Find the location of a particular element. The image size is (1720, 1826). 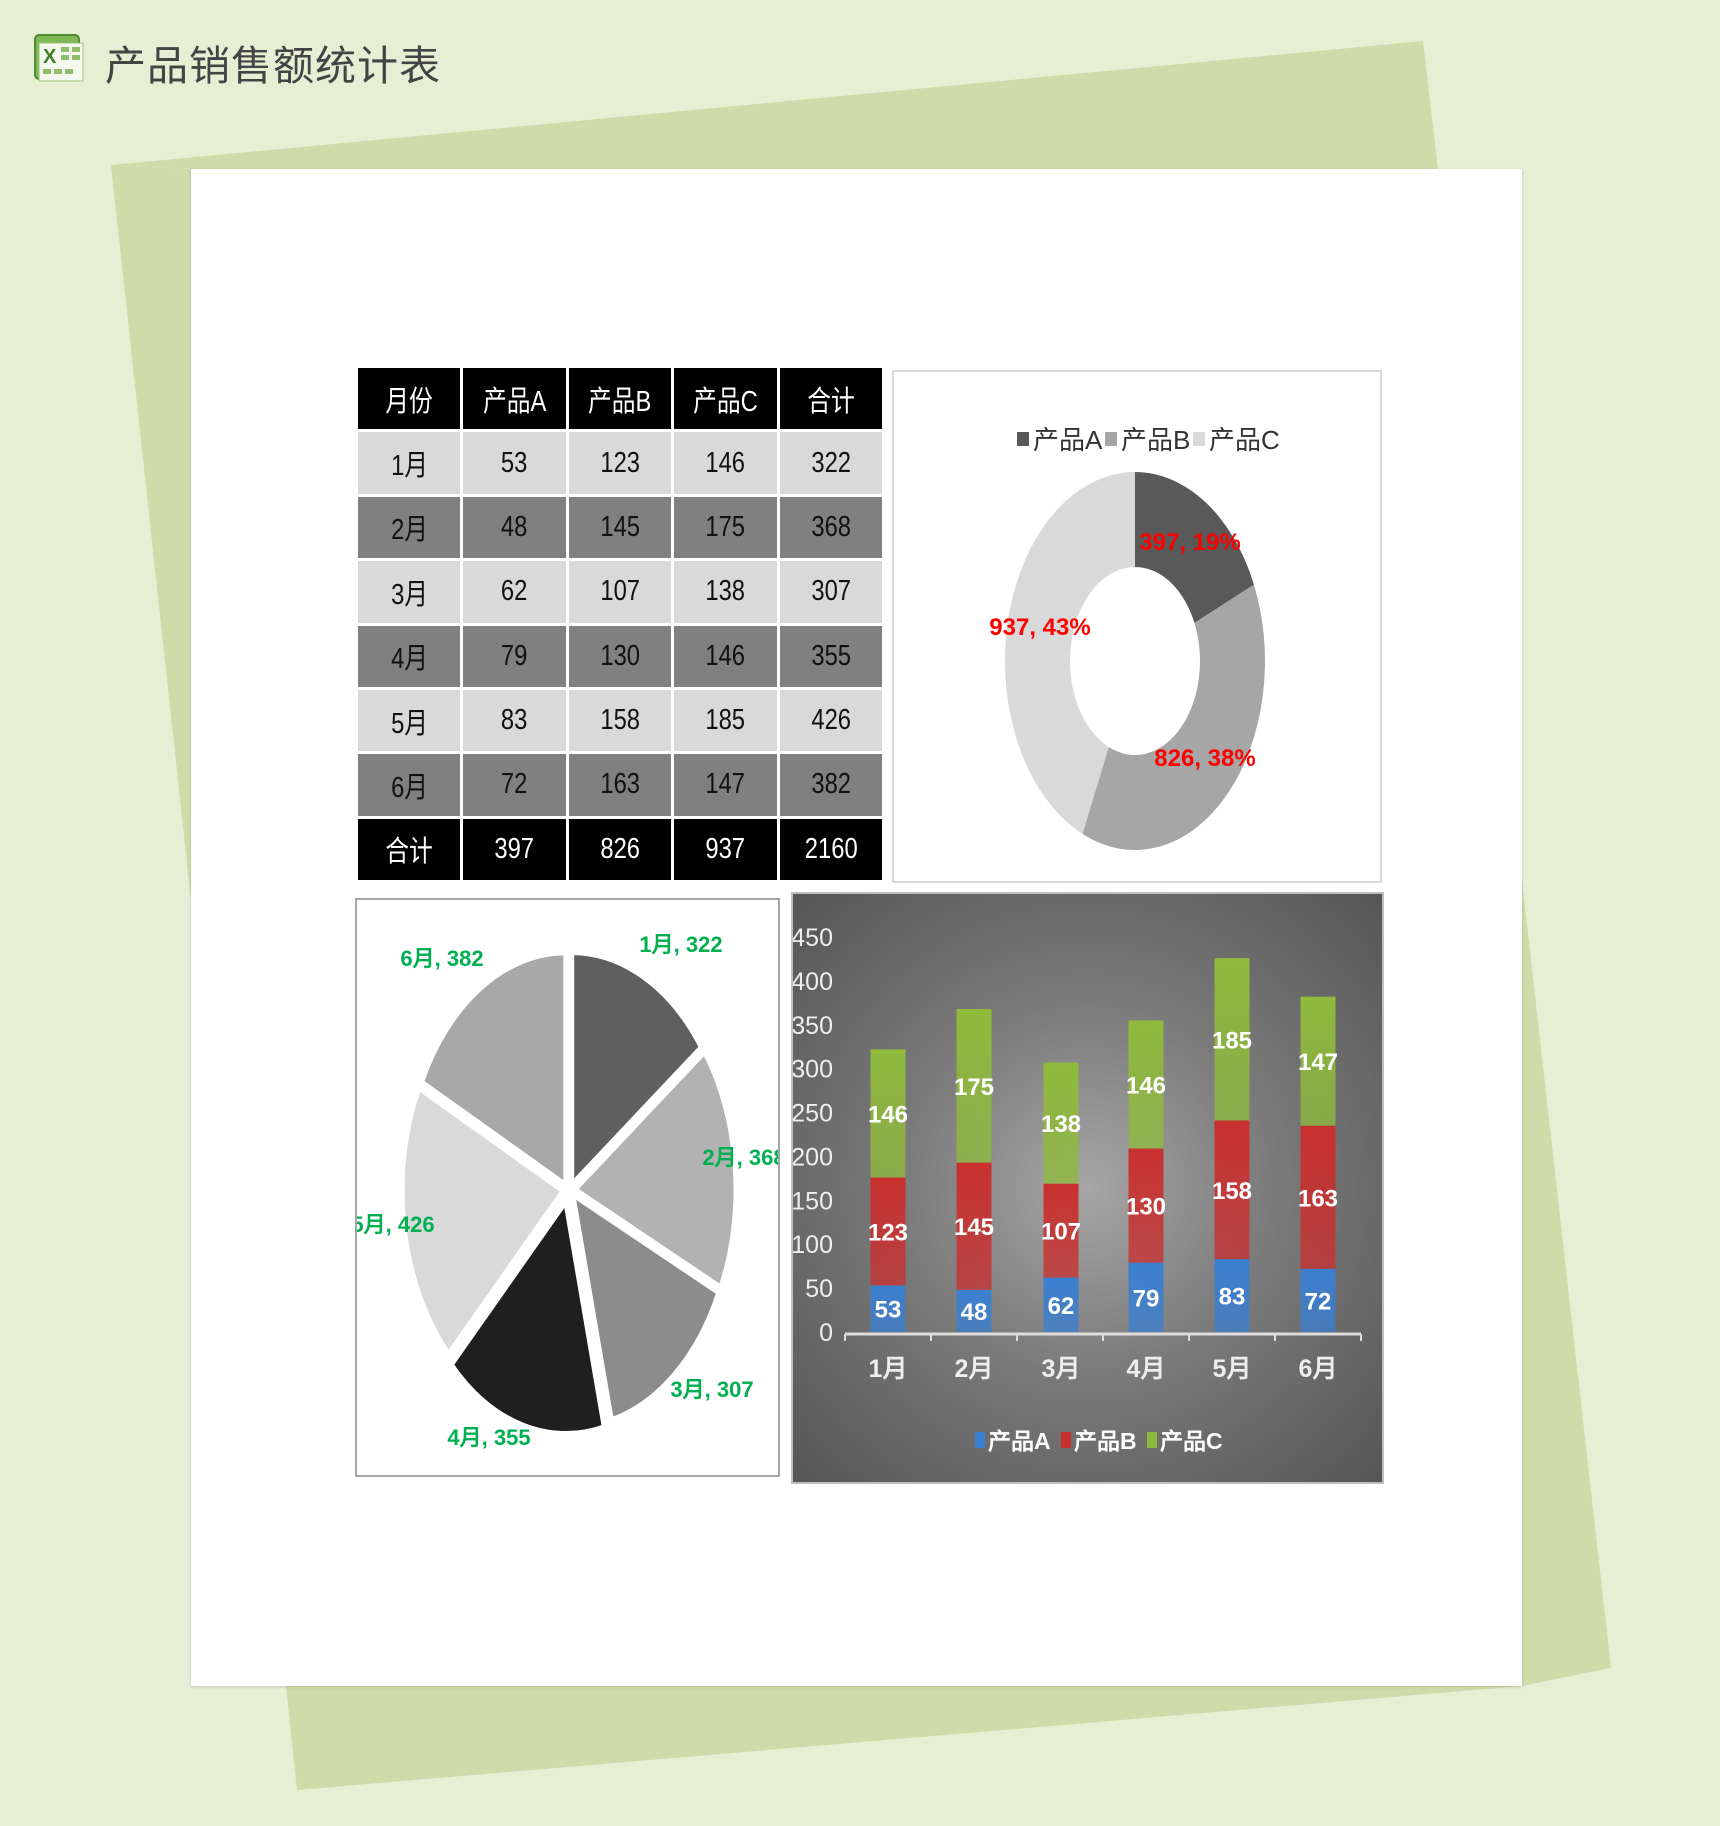

data-label: 5月, 426 is located at coordinates (396, 1224).